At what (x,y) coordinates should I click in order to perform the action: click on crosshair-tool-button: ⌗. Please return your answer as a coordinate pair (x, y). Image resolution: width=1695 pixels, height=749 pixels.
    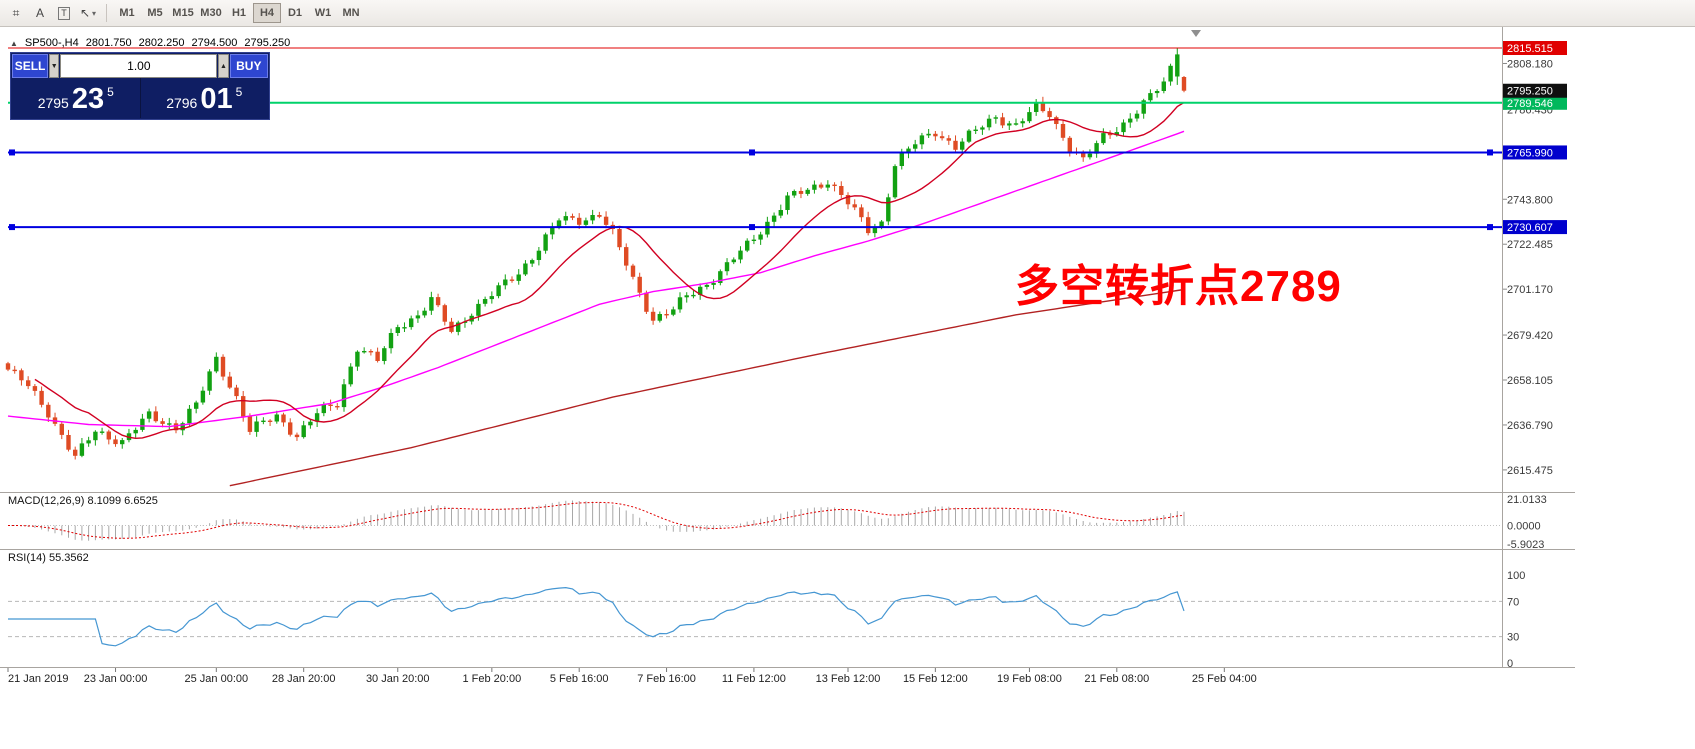
    Looking at the image, I should click on (16, 13).